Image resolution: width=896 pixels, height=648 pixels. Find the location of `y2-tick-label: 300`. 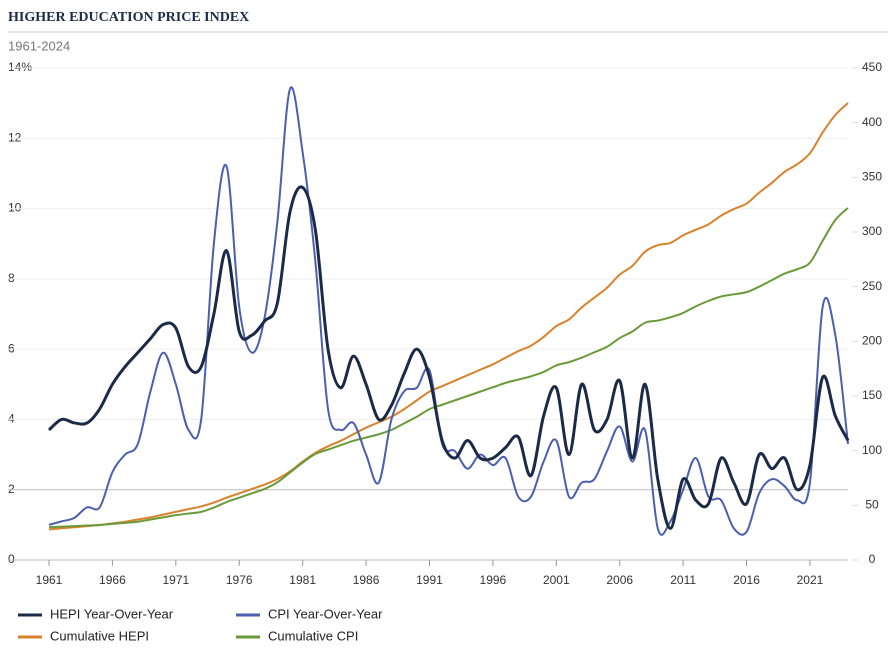

y2-tick-label: 300 is located at coordinates (872, 231).